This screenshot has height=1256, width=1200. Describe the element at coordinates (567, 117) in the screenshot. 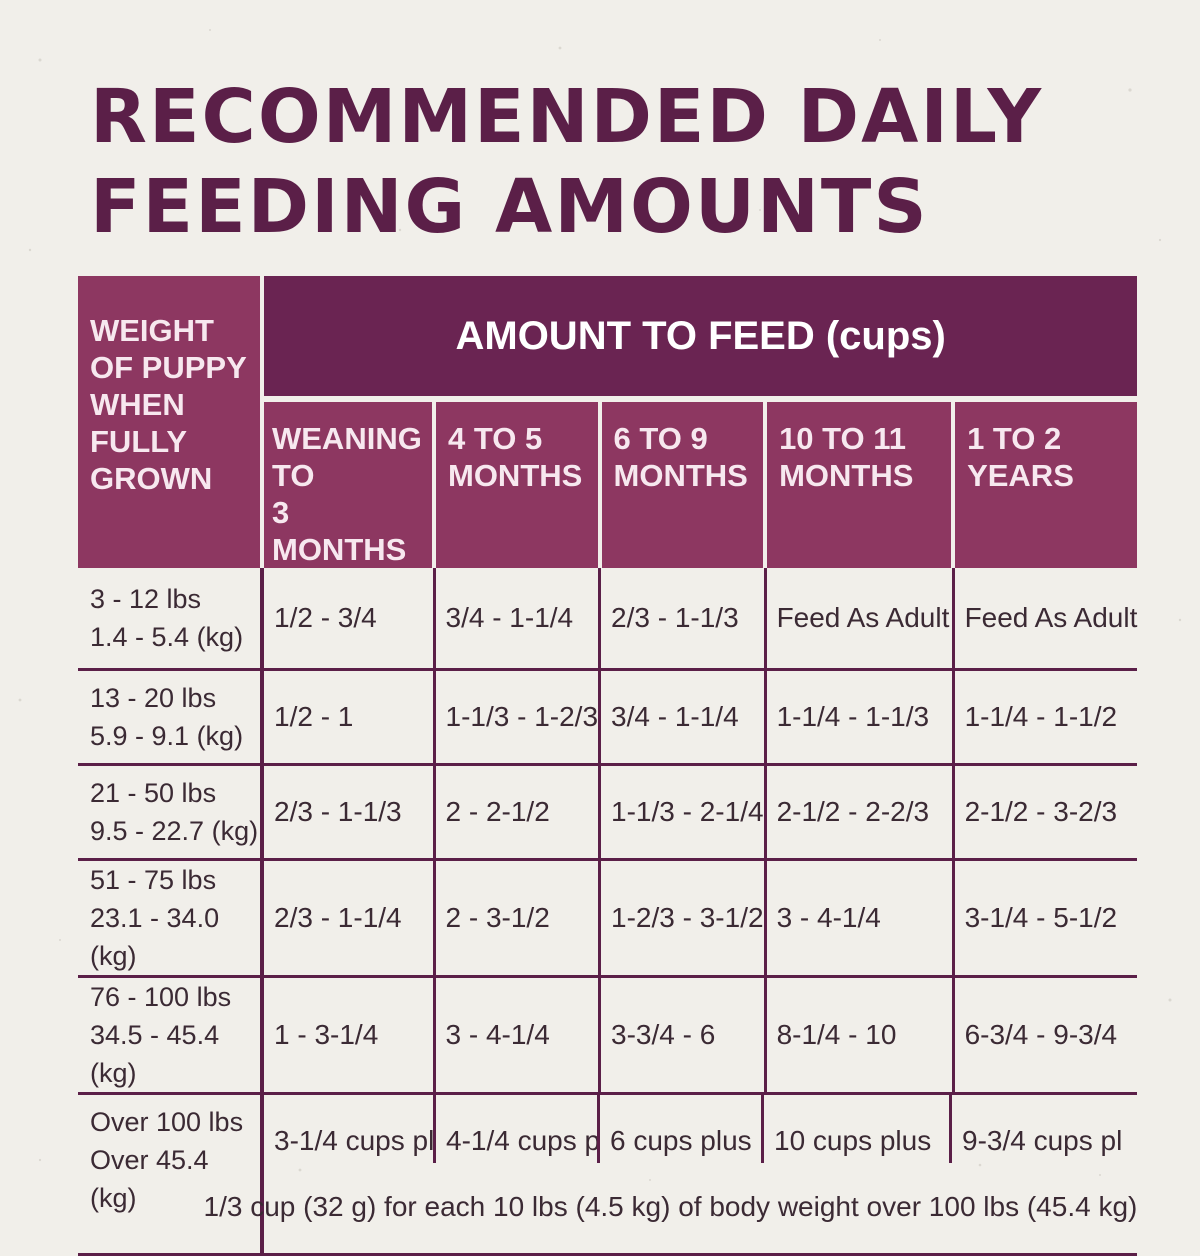

I see `title-line-1: RECOMMENDED DAILY` at that location.